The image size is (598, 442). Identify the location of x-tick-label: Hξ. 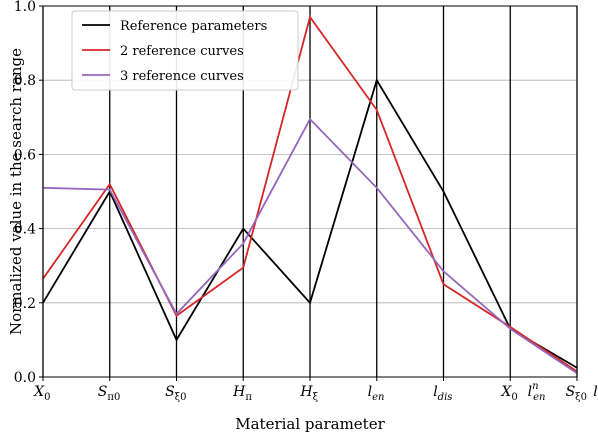
(309, 393).